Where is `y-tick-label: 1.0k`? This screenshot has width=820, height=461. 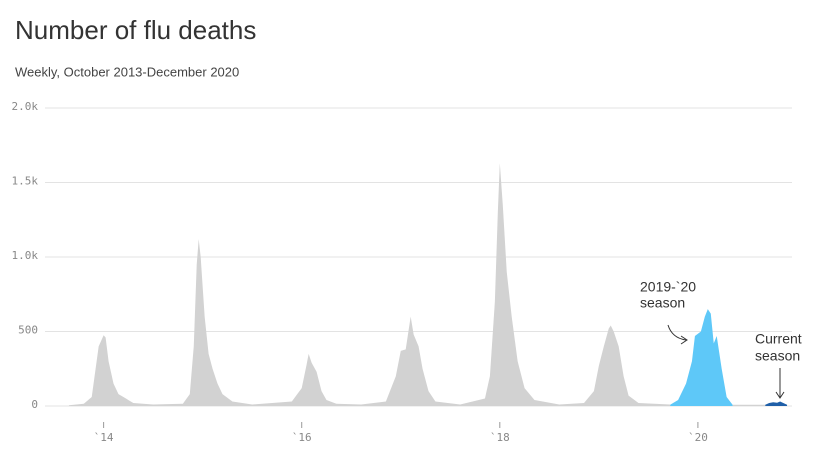 y-tick-label: 1.0k is located at coordinates (25, 255).